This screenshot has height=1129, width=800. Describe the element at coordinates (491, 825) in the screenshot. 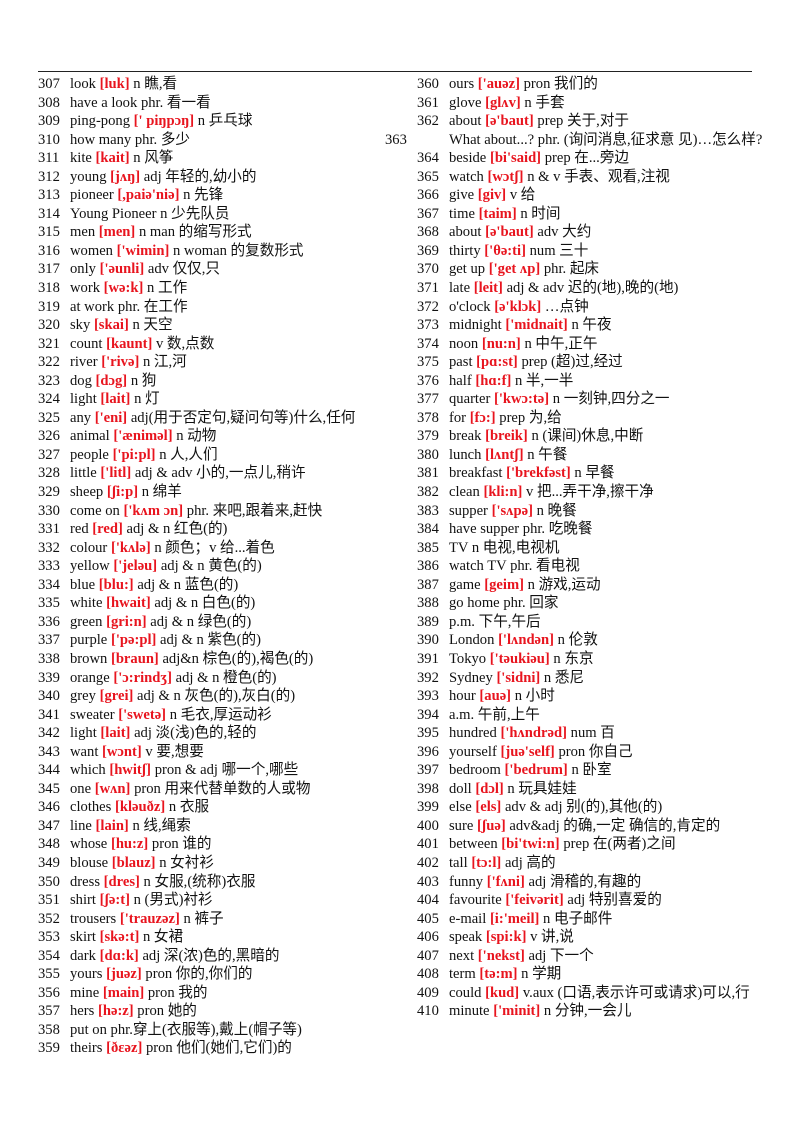

I see `entry-phonetic: [ʃuə]` at that location.